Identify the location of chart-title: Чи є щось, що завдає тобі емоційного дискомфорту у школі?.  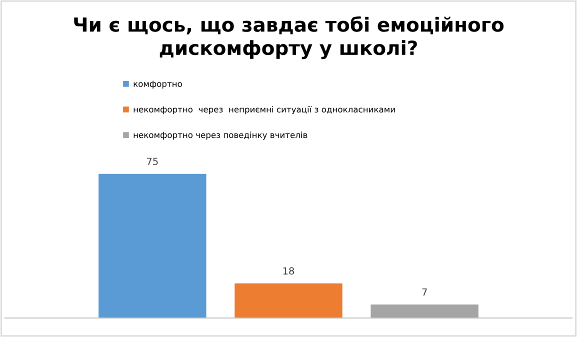
(289, 38).